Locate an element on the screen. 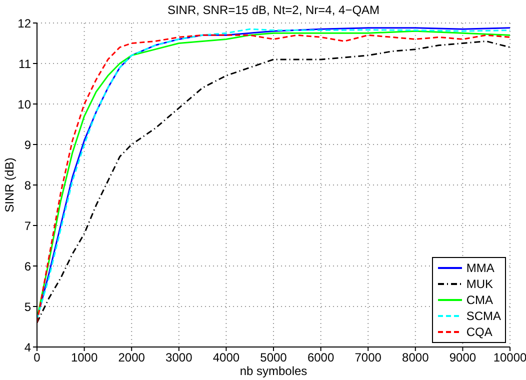 The image size is (526, 380). y-tick-label: 8 is located at coordinates (28, 185).